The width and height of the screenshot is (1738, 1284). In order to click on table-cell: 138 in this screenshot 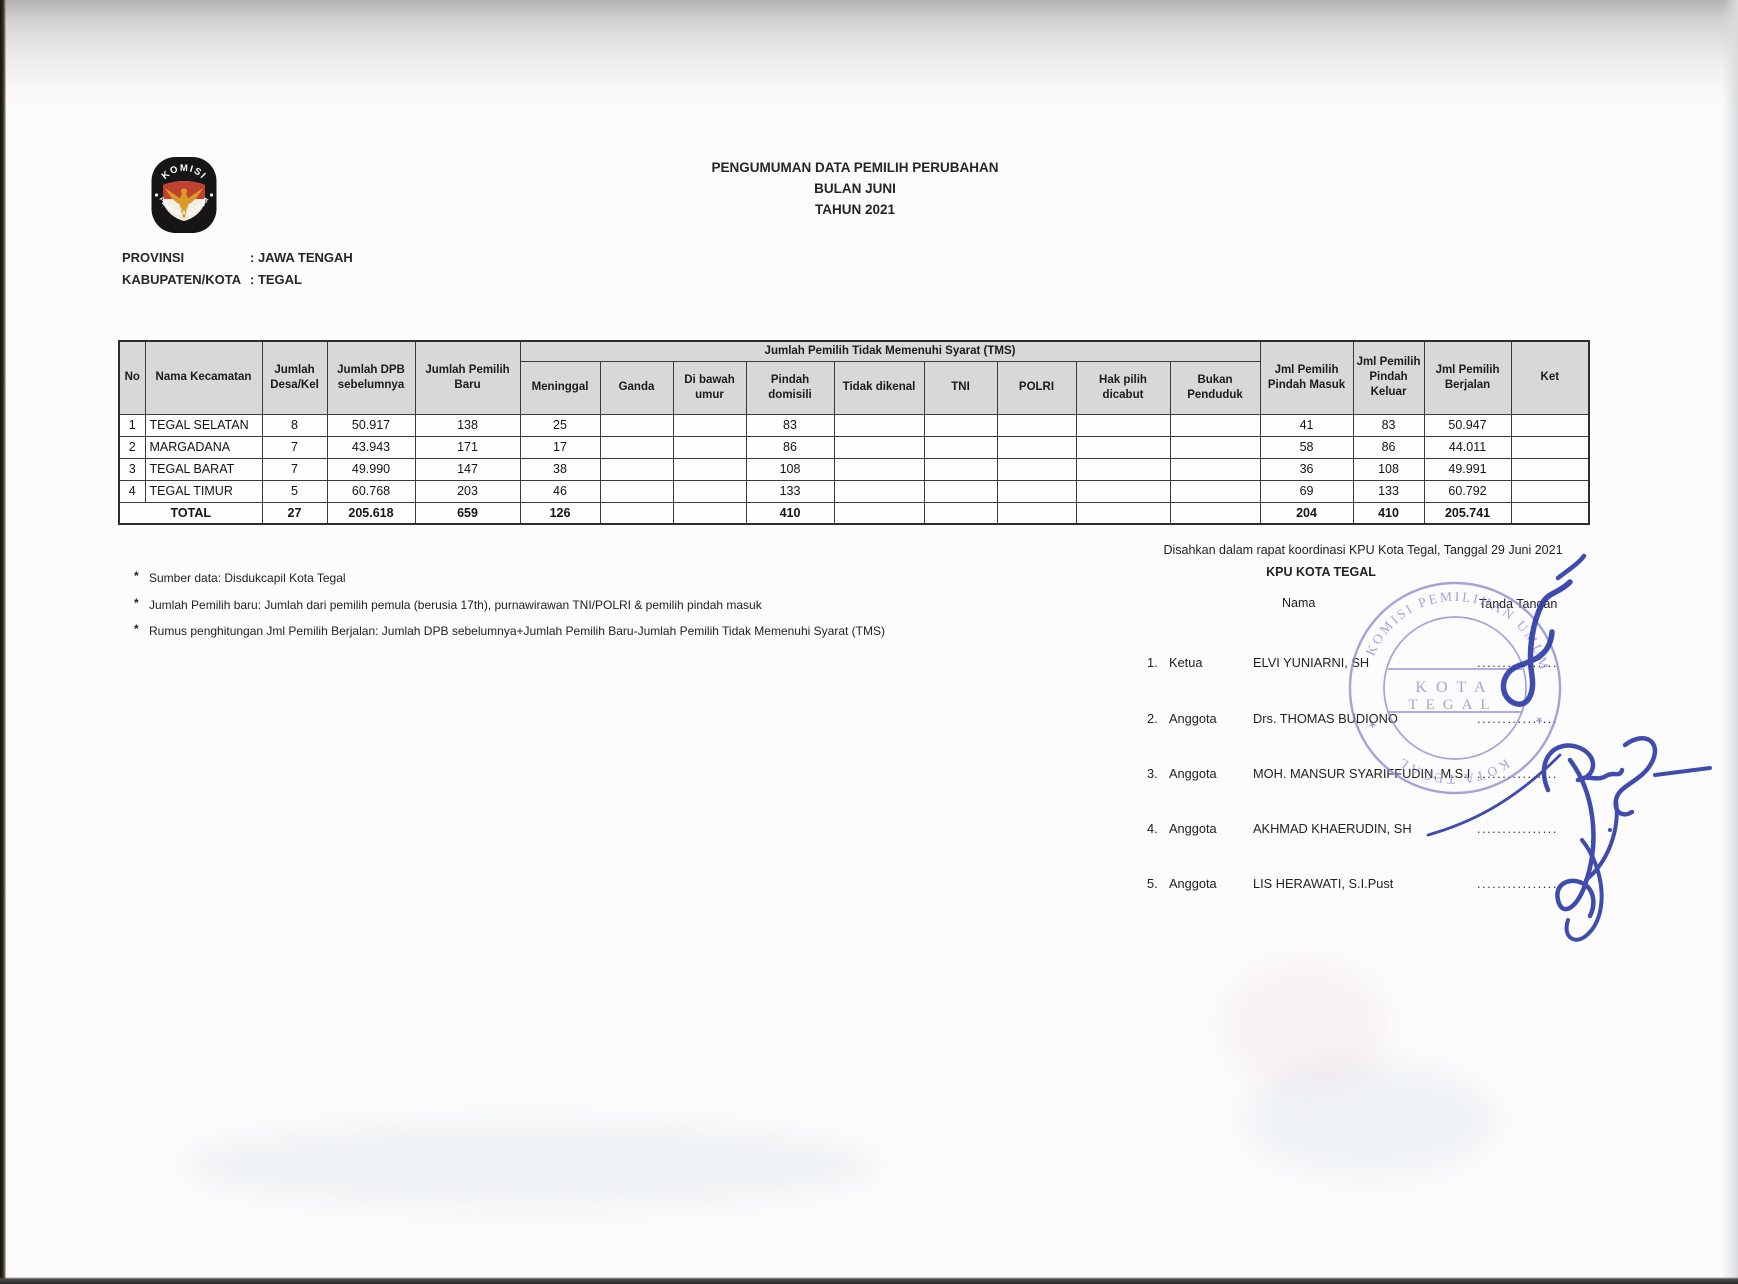, I will do `click(467, 425)`.